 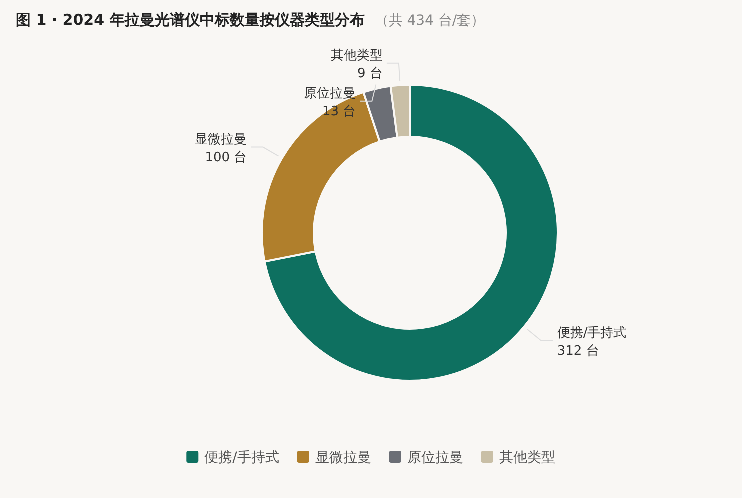 What do you see at coordinates (190, 20) in the screenshot?
I see `chart-title: 图 1 · 2024 年拉曼光谱仪中标数量按仪器类型分布` at bounding box center [190, 20].